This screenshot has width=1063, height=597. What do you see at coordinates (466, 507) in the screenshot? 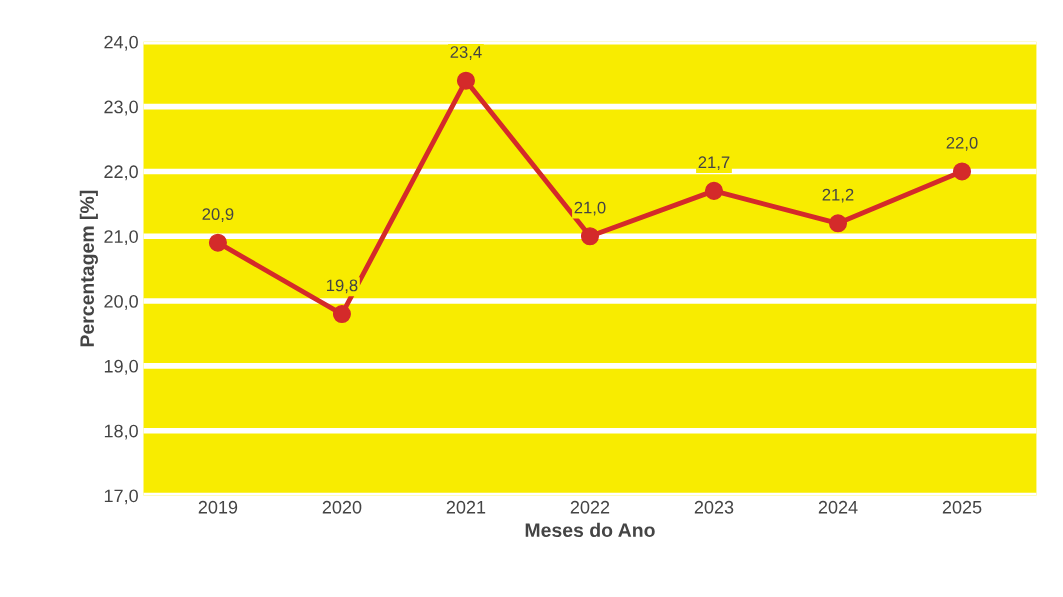
I see `x-tick-label: 2021` at bounding box center [466, 507].